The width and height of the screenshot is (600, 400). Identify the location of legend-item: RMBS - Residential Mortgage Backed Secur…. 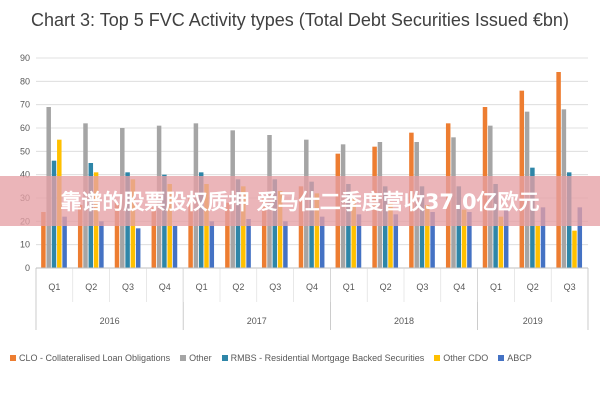
(323, 358).